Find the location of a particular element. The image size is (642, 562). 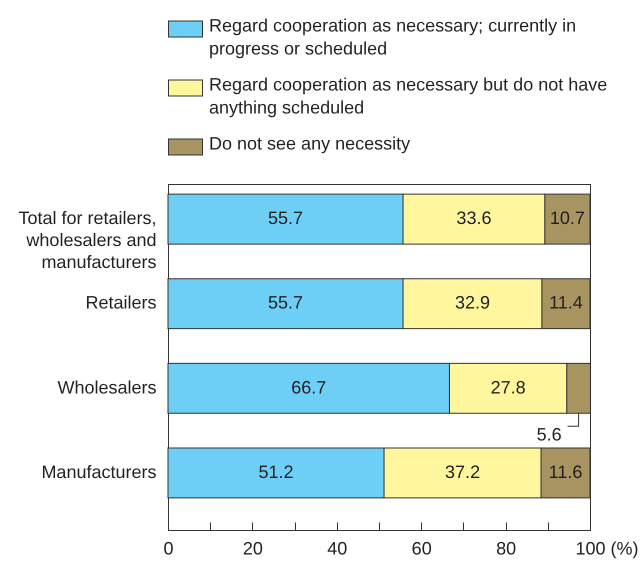

data-label: 10.7 is located at coordinates (567, 218).